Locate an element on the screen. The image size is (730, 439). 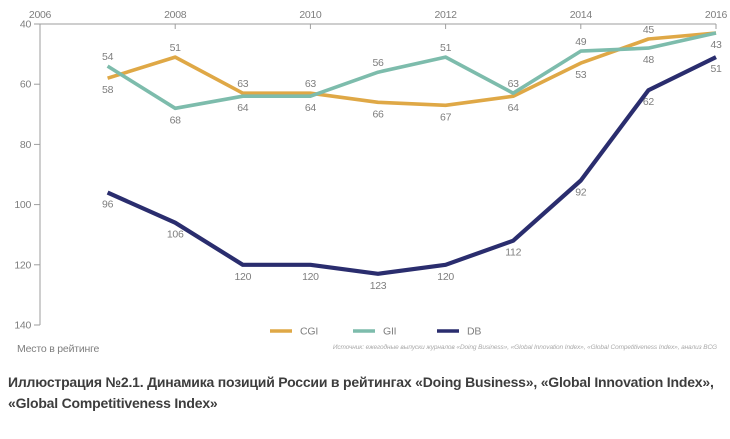
legend-label-CGI: CGI is located at coordinates (309, 332).